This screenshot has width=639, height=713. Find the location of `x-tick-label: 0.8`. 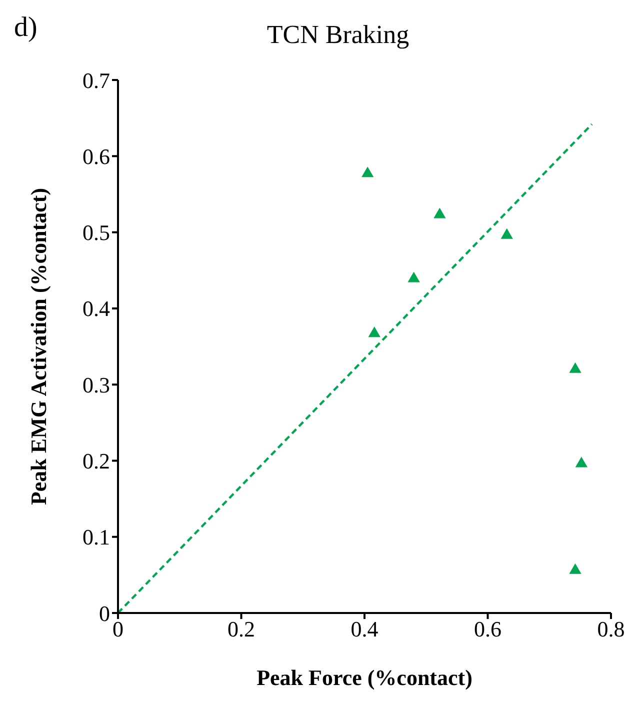

x-tick-label: 0.8 is located at coordinates (611, 629).